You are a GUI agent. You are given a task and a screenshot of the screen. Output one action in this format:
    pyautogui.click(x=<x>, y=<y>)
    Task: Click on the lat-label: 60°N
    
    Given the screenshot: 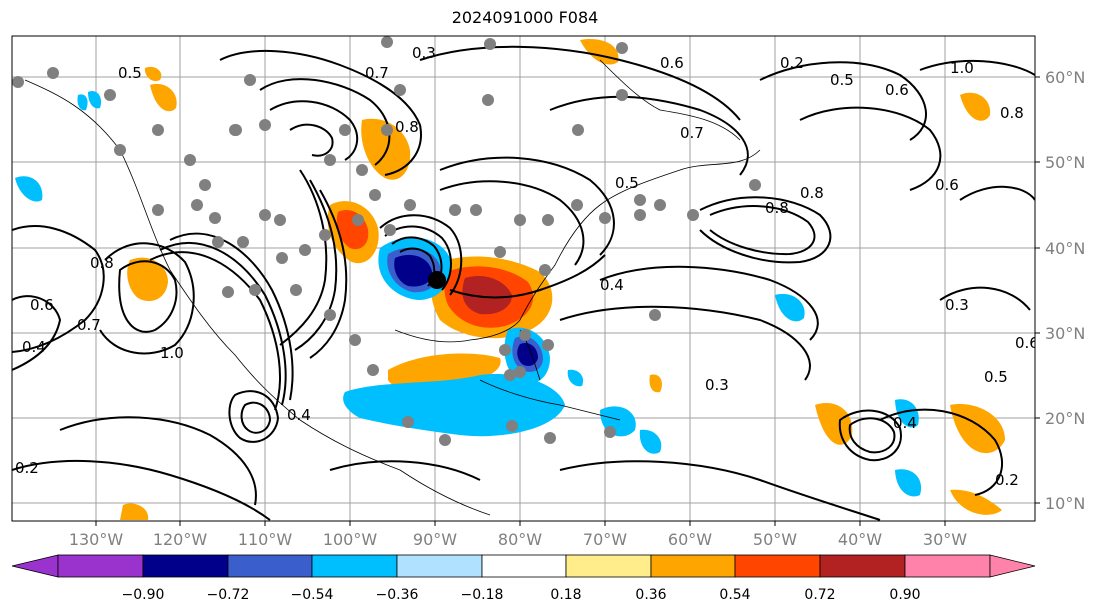 What is the action you would take?
    pyautogui.click(x=1065, y=77)
    